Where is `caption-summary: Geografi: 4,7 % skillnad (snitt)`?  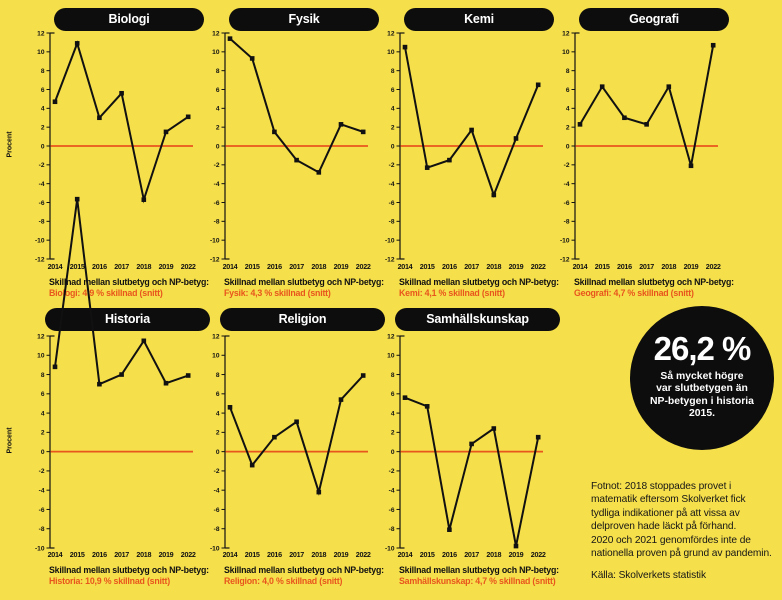 caption-summary: Geografi: 4,7 % skillnad (snitt) is located at coordinates (634, 293).